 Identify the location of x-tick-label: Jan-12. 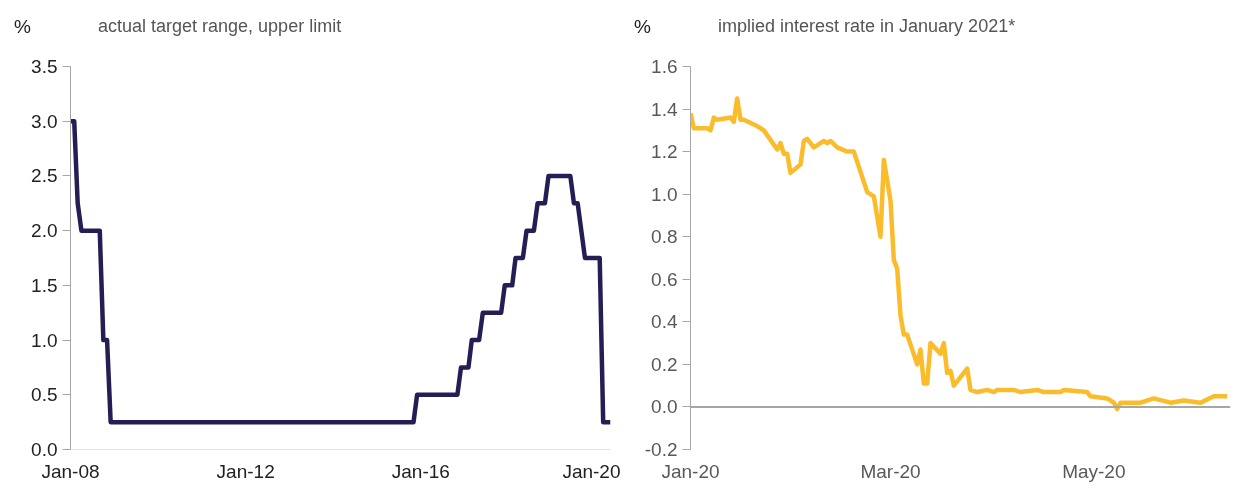
(245, 471).